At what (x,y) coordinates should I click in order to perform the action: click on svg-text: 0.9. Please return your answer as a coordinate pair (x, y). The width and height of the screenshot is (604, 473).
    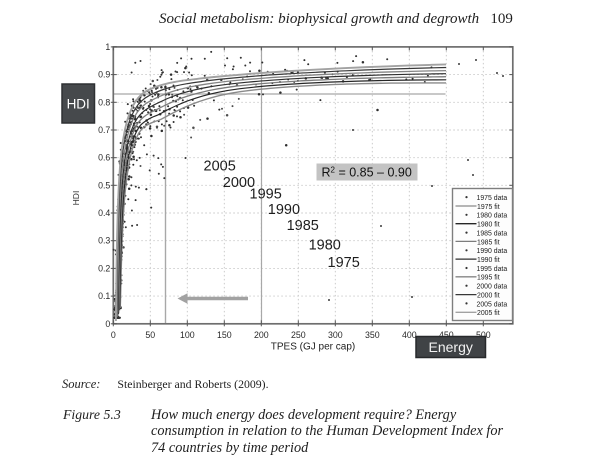
    Looking at the image, I should click on (104, 75).